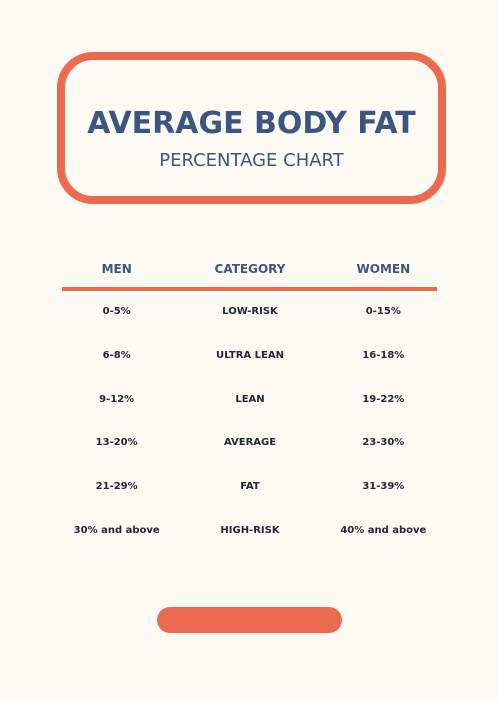  I want to click on header-rule, so click(249, 289).